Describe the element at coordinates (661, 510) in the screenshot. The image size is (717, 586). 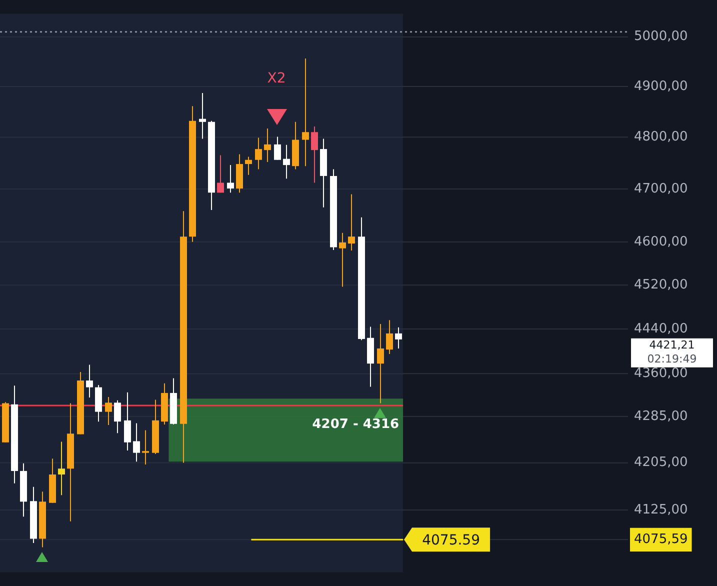
I see `y-tick-label: 4125,00` at that location.